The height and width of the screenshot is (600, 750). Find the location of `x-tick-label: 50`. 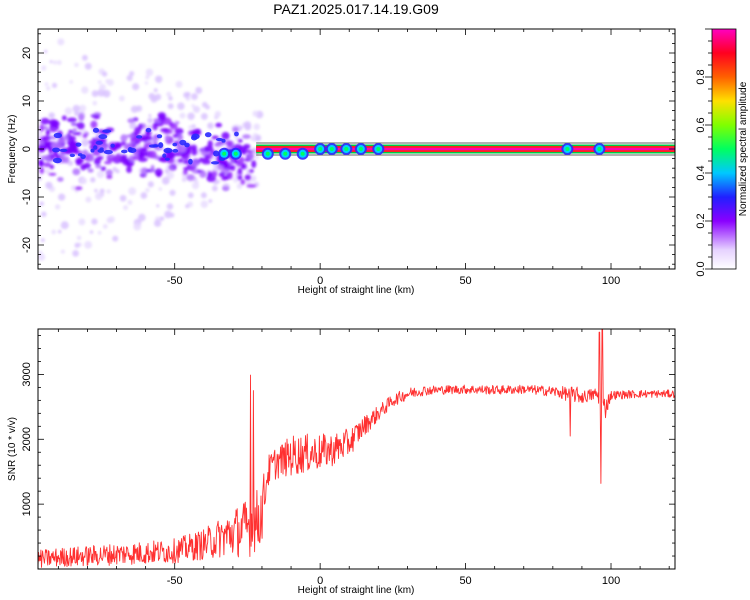

x-tick-label: 50 is located at coordinates (465, 281).